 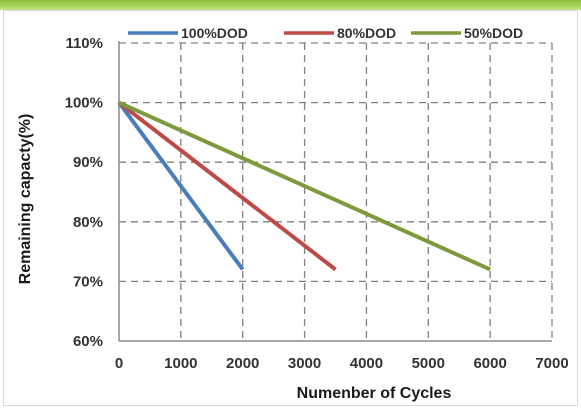 What do you see at coordinates (242, 363) in the screenshot?
I see `x-tick-label: 2000` at bounding box center [242, 363].